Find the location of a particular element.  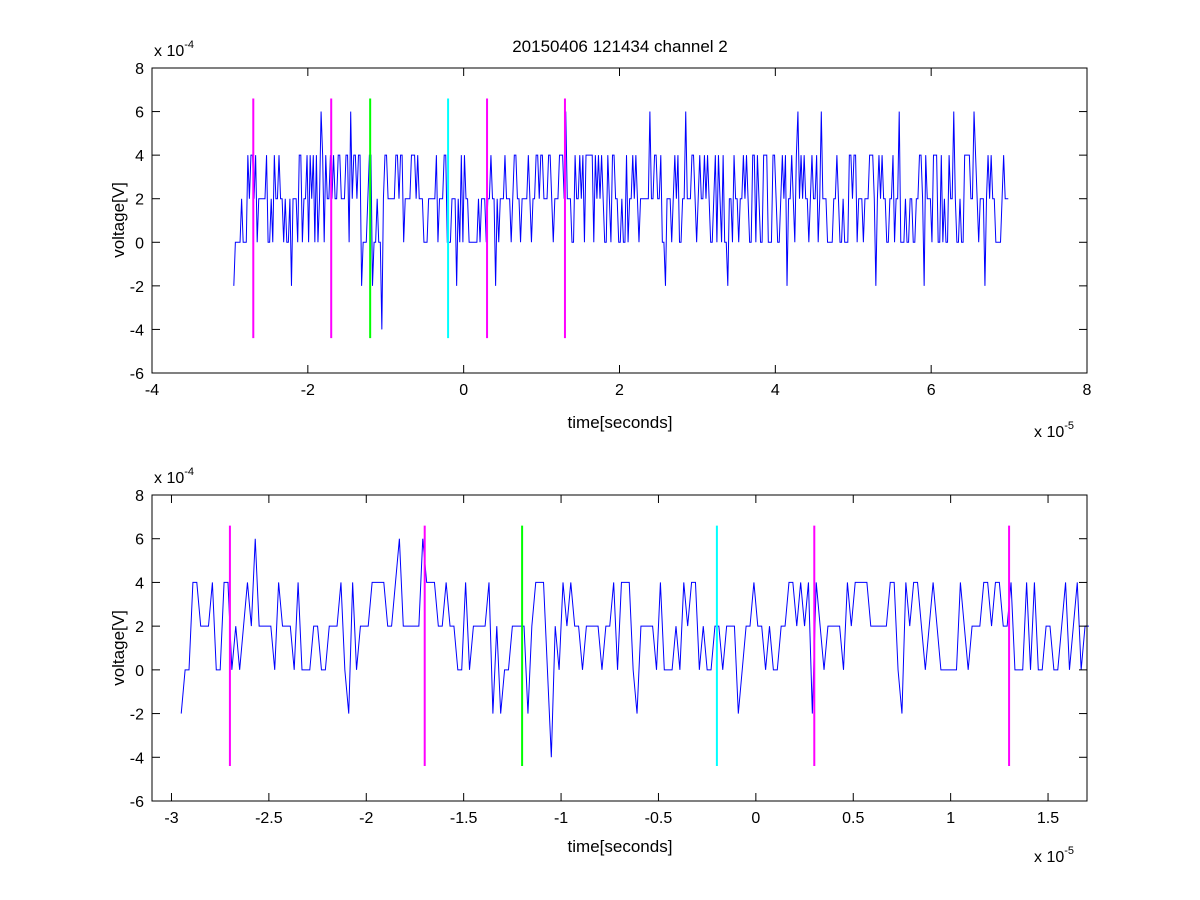

x-tick-label: 6 is located at coordinates (931, 390).